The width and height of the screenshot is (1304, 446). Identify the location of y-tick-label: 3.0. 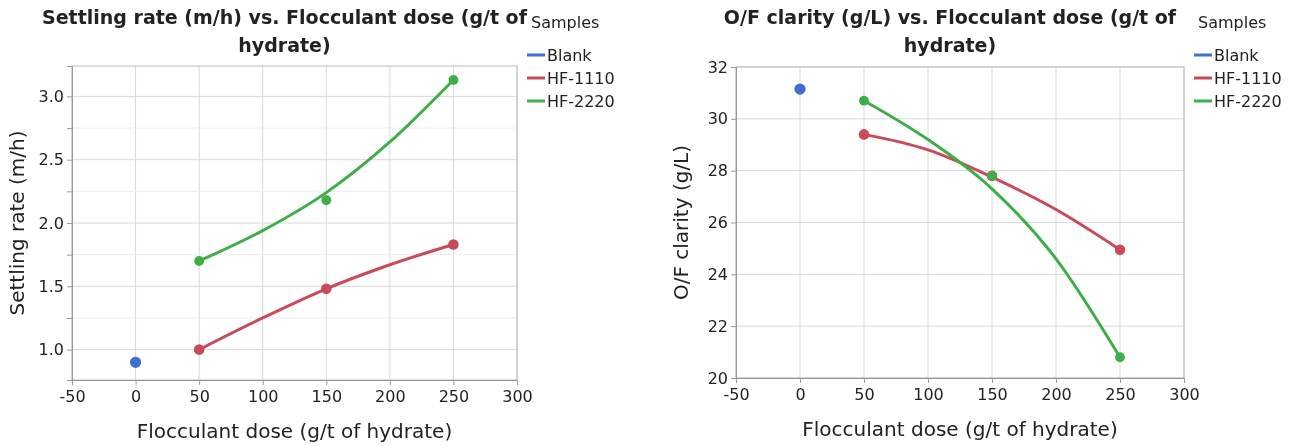
(51, 97).